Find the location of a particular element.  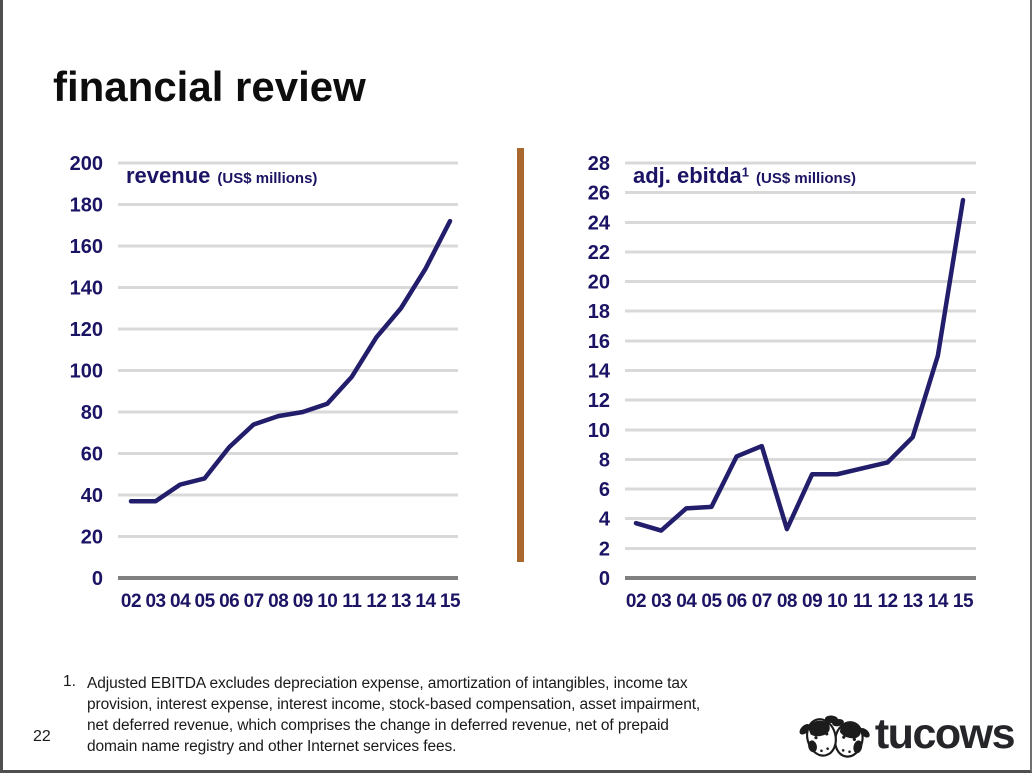

revenue-chart-units-label: (US$ millions) is located at coordinates (267, 178).